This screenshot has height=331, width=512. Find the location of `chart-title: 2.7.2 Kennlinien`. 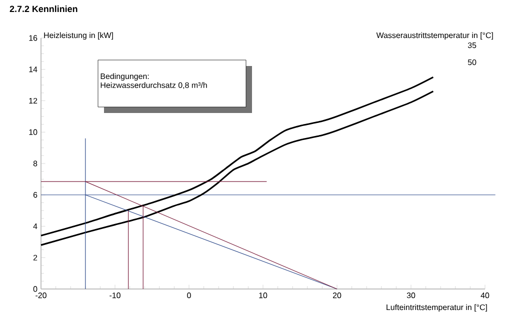

chart-title: 2.7.2 Kennlinien is located at coordinates (44, 9).